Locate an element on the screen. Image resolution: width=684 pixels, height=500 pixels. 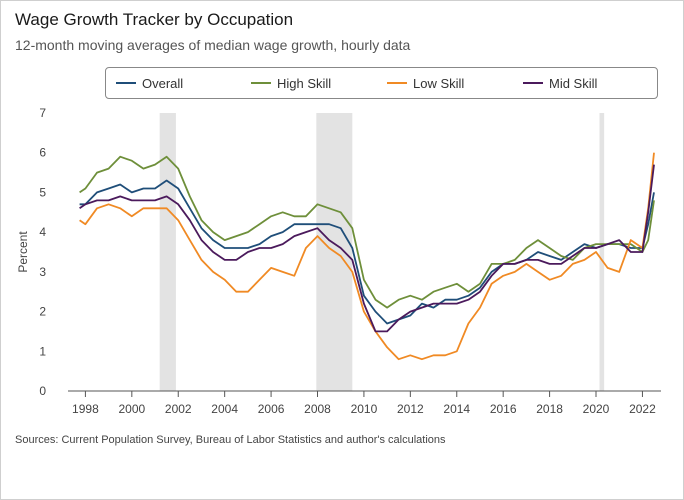
x-tick-label-2006: 2006 is located at coordinates (271, 409).